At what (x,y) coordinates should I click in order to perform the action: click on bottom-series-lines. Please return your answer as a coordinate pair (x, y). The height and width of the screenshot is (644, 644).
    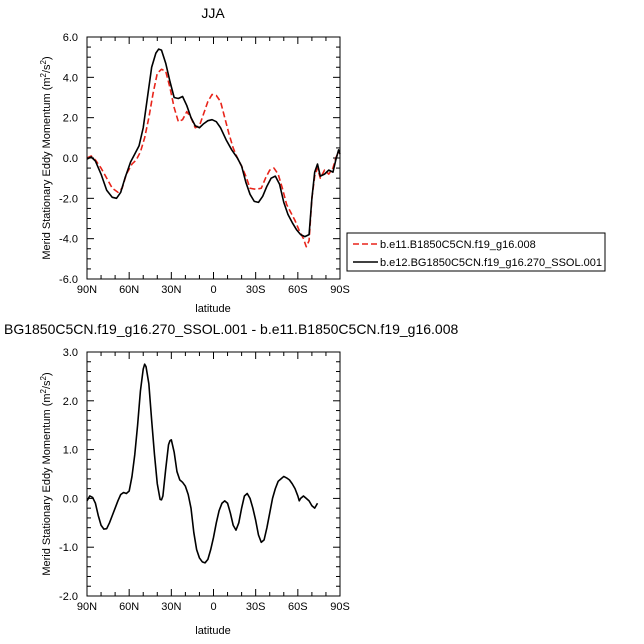
    Looking at the image, I should click on (202, 463).